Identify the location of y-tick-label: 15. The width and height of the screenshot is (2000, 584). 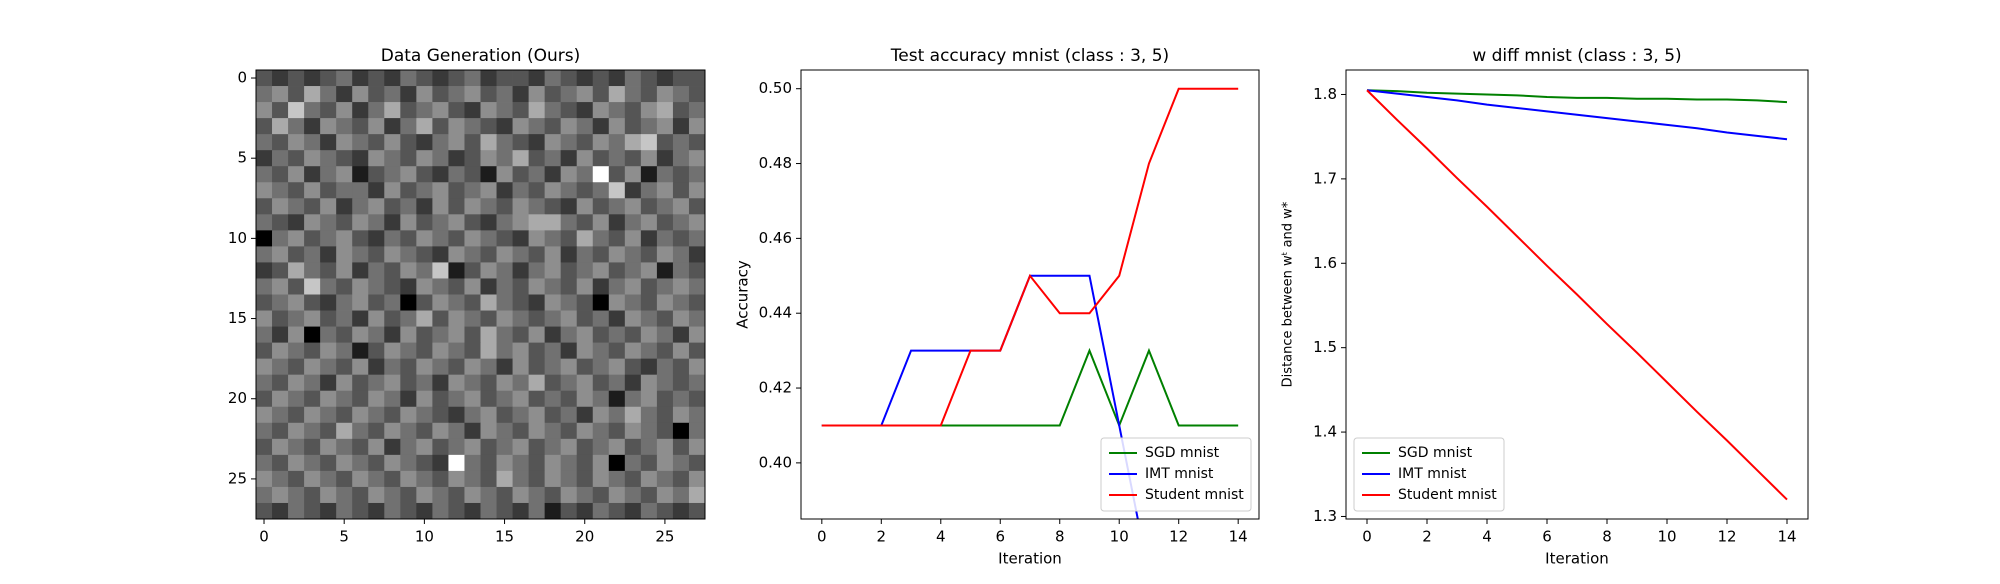
(237, 318).